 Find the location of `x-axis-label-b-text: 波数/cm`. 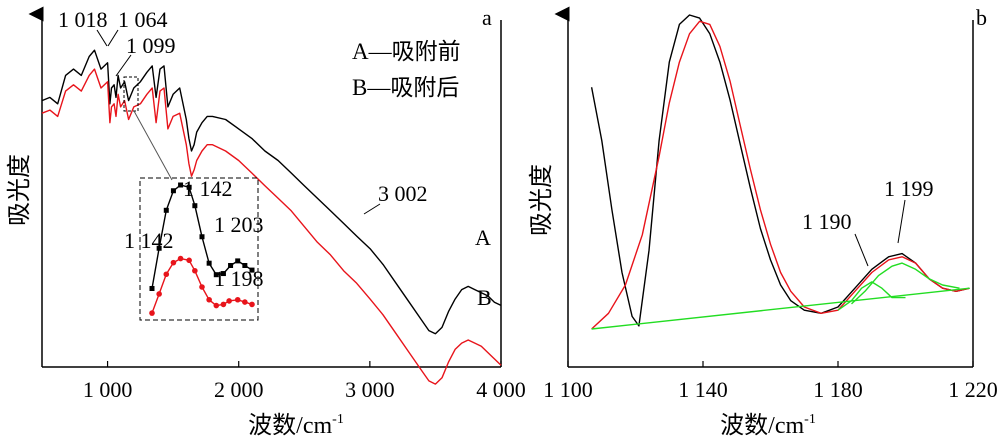

x-axis-label-b-text: 波数/cm is located at coordinates (762, 425).